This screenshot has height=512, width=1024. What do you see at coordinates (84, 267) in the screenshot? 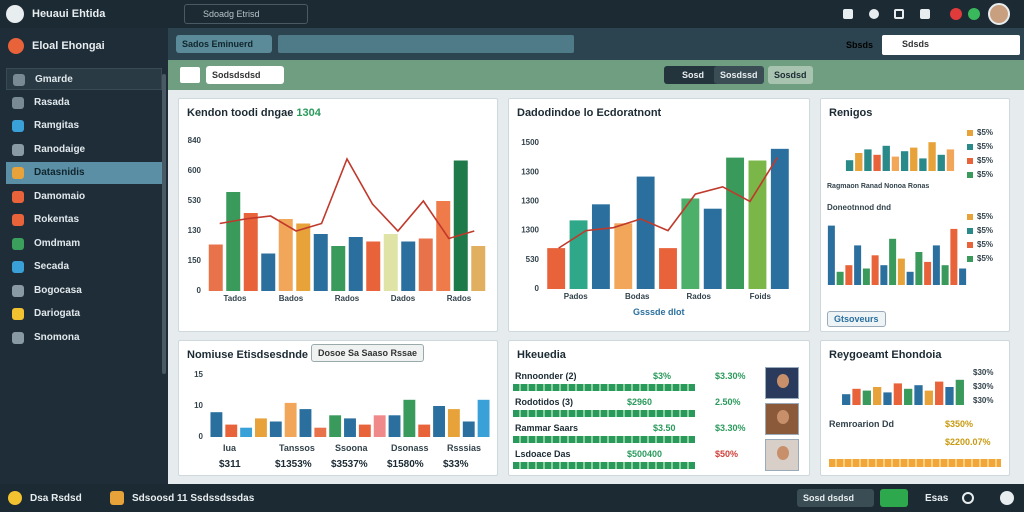
I see `menu-item: Secada` at bounding box center [84, 267].